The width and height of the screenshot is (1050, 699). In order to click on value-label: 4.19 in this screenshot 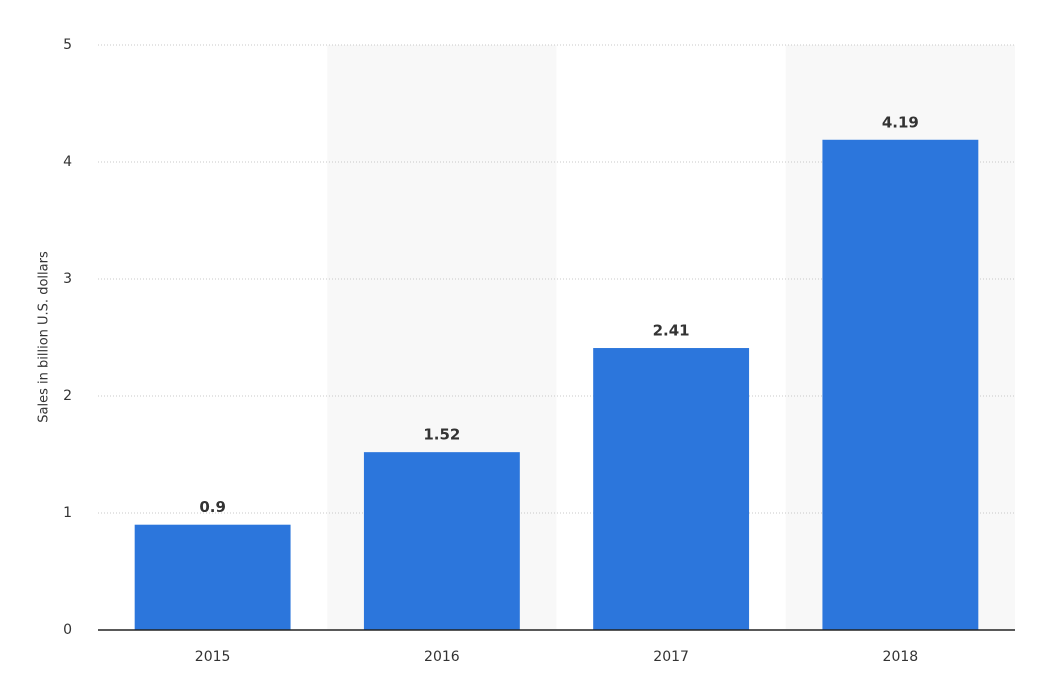, I will do `click(900, 122)`.